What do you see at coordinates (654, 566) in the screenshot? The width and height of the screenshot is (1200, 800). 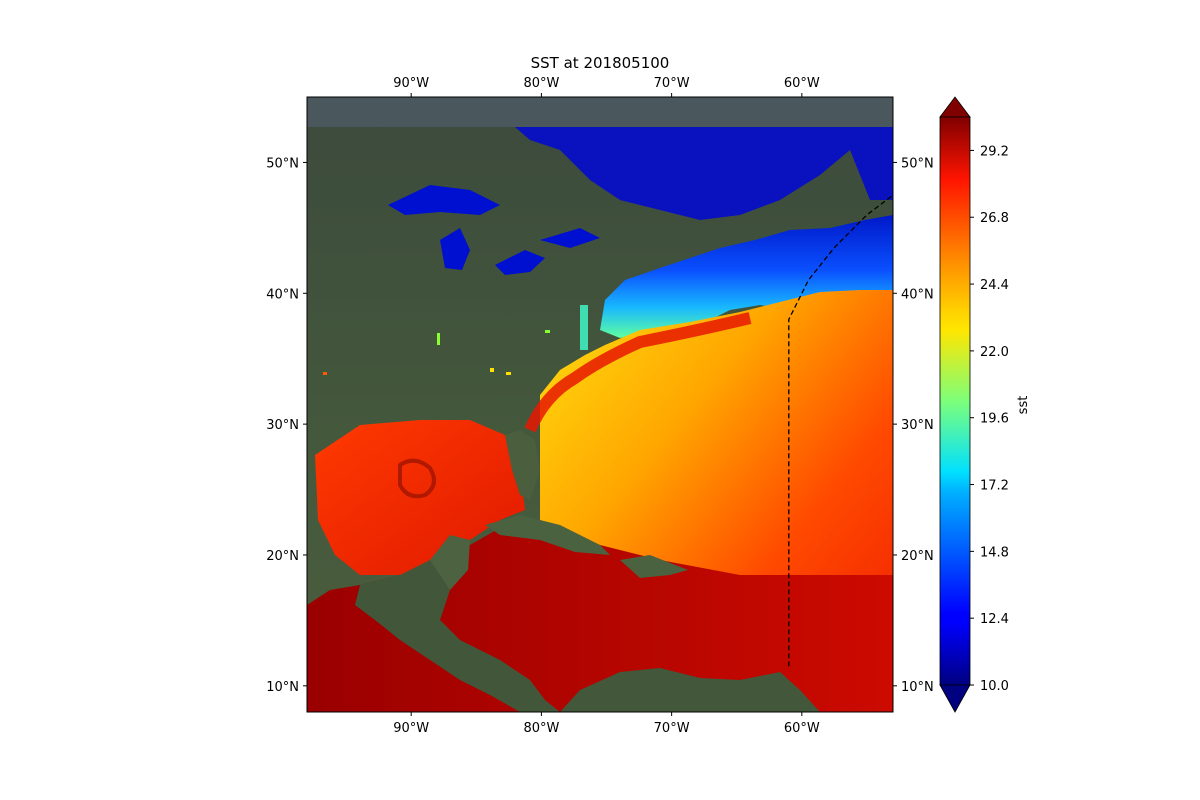 I see `hispaniola-land` at bounding box center [654, 566].